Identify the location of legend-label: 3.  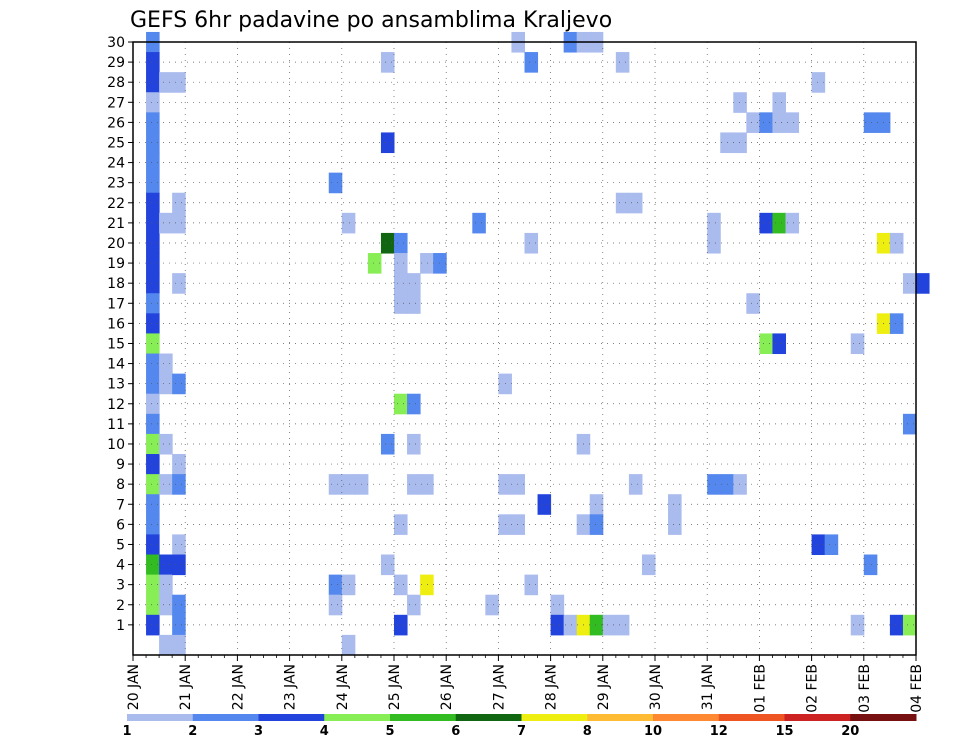
(258, 731).